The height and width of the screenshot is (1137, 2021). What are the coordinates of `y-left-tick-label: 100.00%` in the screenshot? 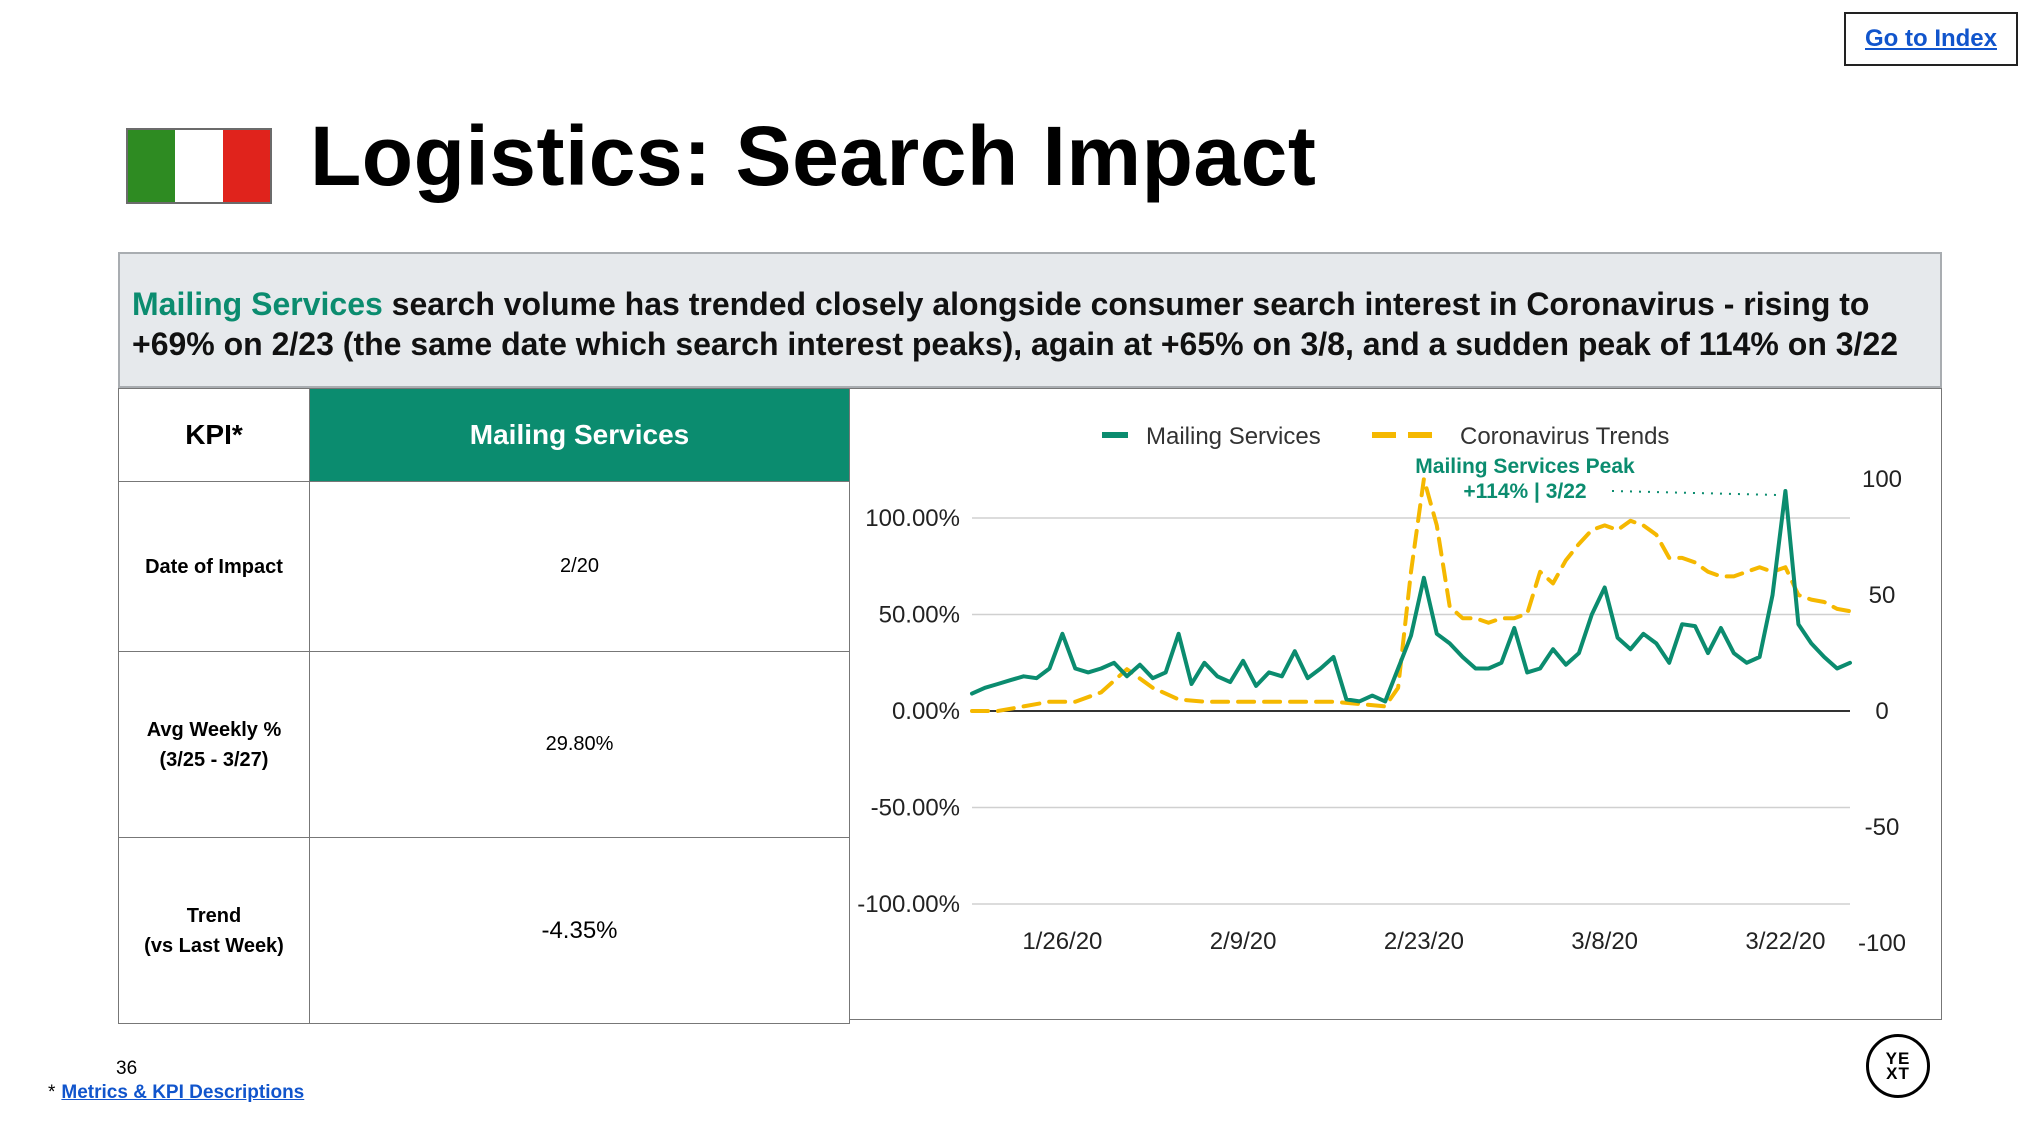 It's located at (912, 518).